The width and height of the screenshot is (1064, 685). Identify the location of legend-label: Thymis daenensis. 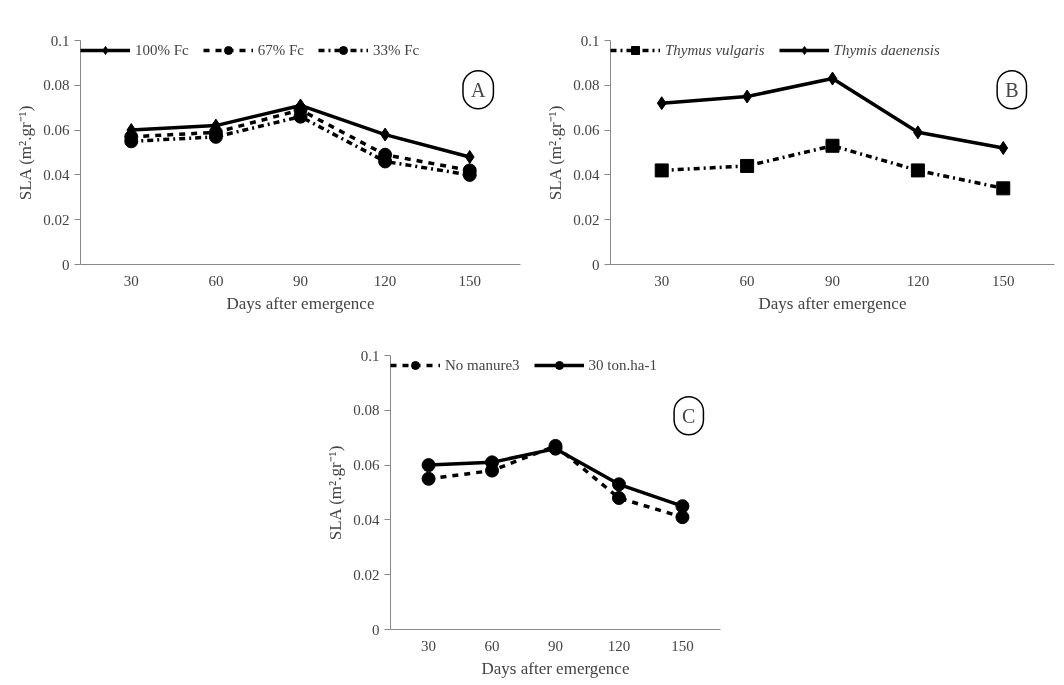
(886, 50).